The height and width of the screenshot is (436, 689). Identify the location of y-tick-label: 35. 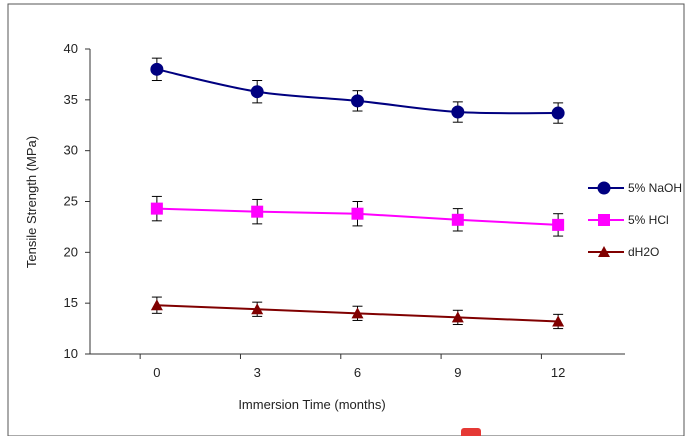
(71, 99).